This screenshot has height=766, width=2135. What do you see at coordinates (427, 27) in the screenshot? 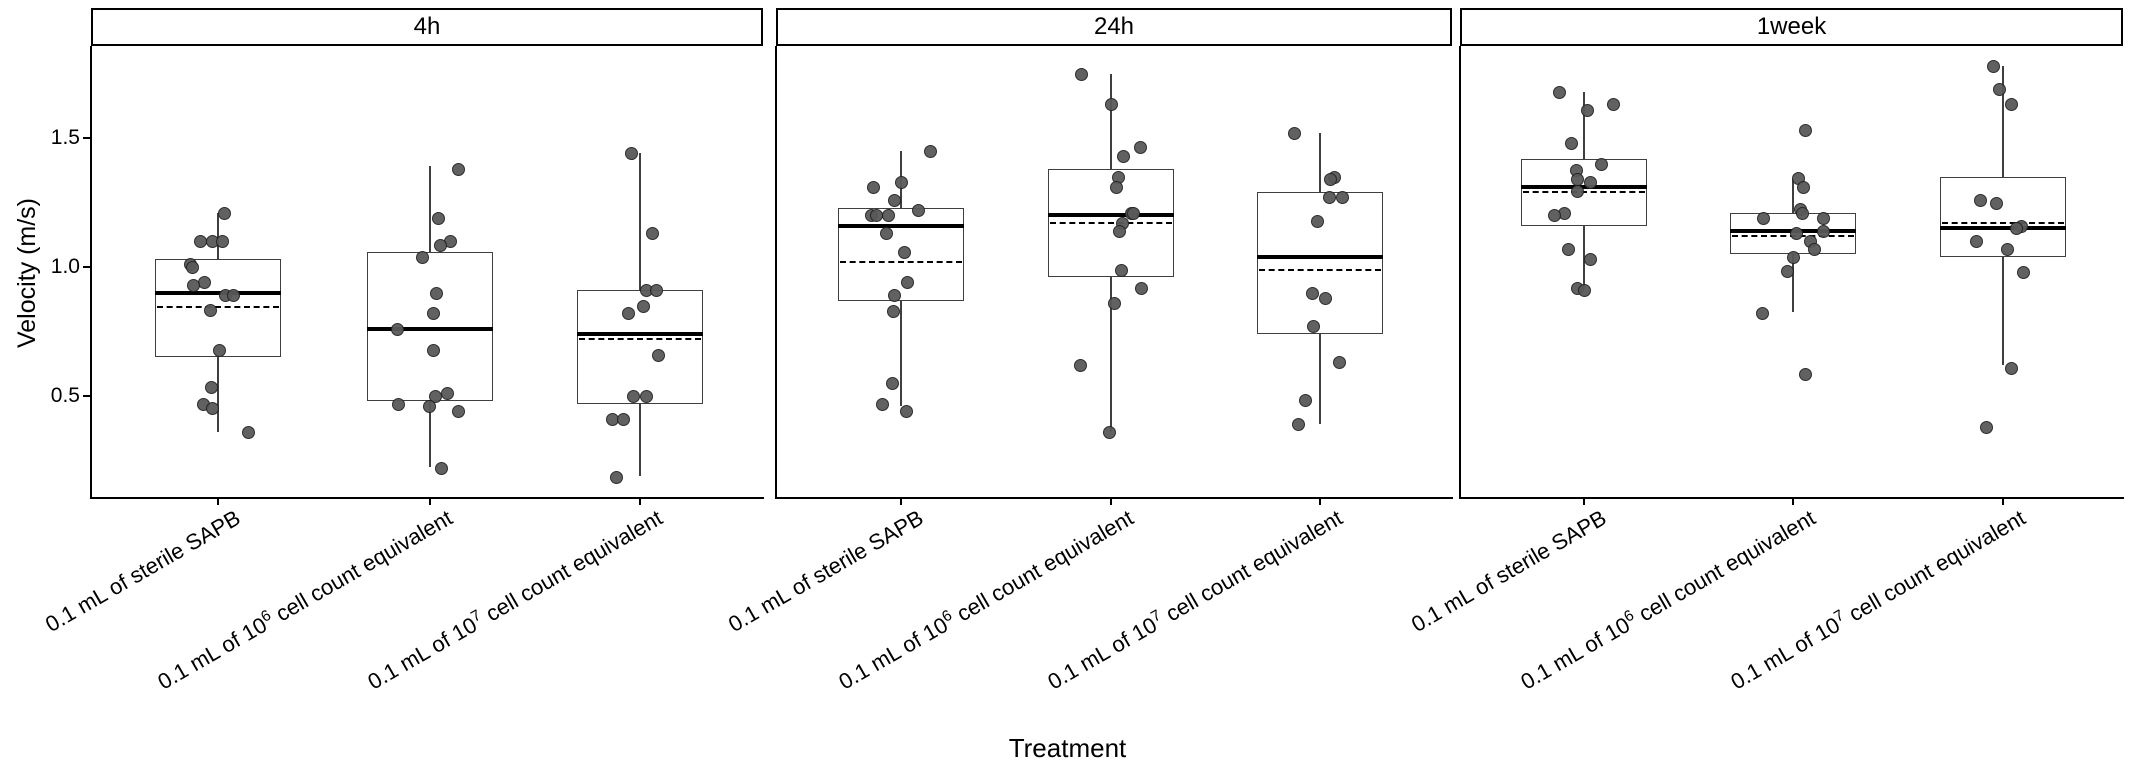
I see `facet-strip-4h: 4h` at bounding box center [427, 27].